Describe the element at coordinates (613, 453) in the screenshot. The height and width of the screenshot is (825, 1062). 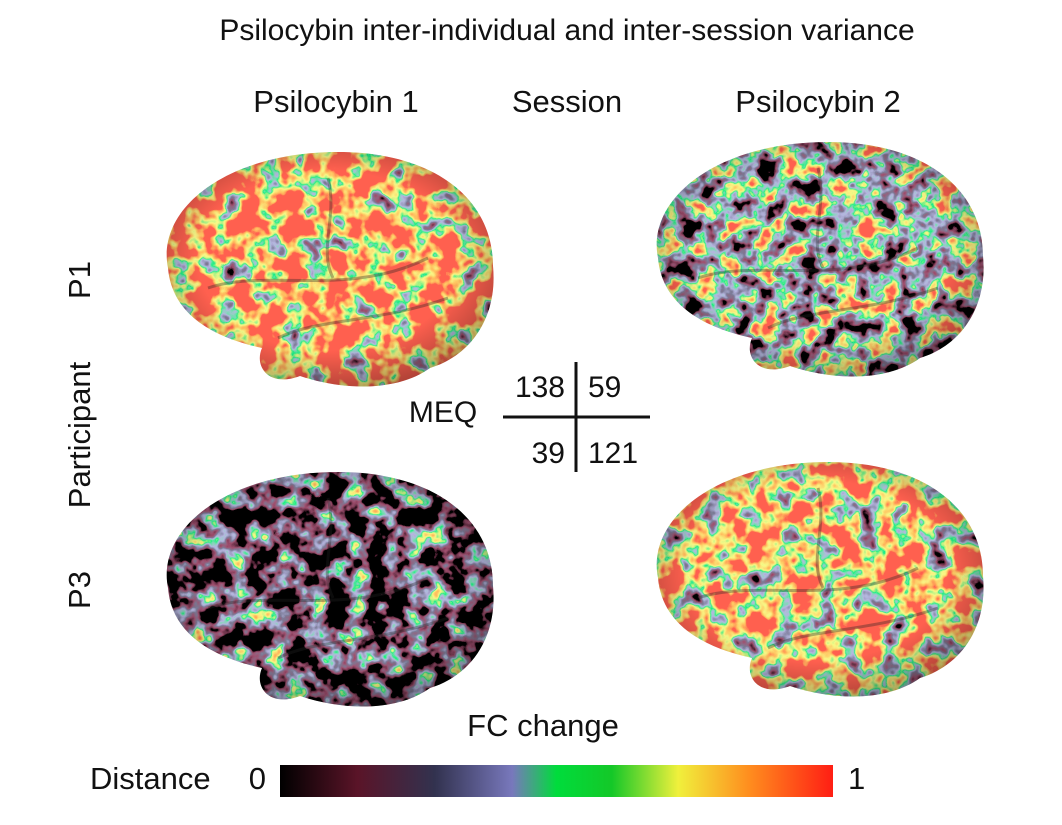
I see `meq-value: 121` at that location.